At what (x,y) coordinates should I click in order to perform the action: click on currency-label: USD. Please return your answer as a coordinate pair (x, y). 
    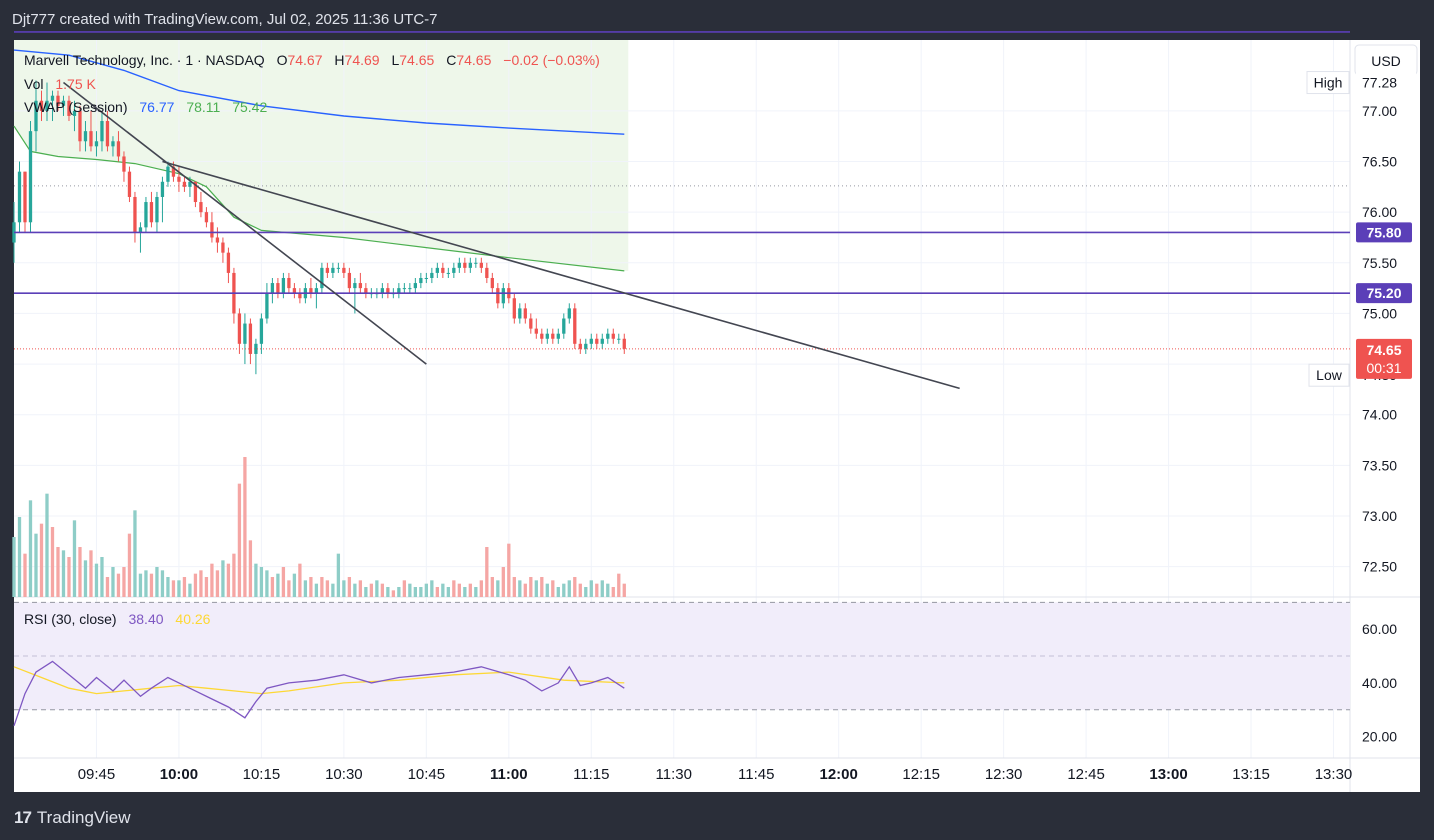
    Looking at the image, I should click on (1386, 61).